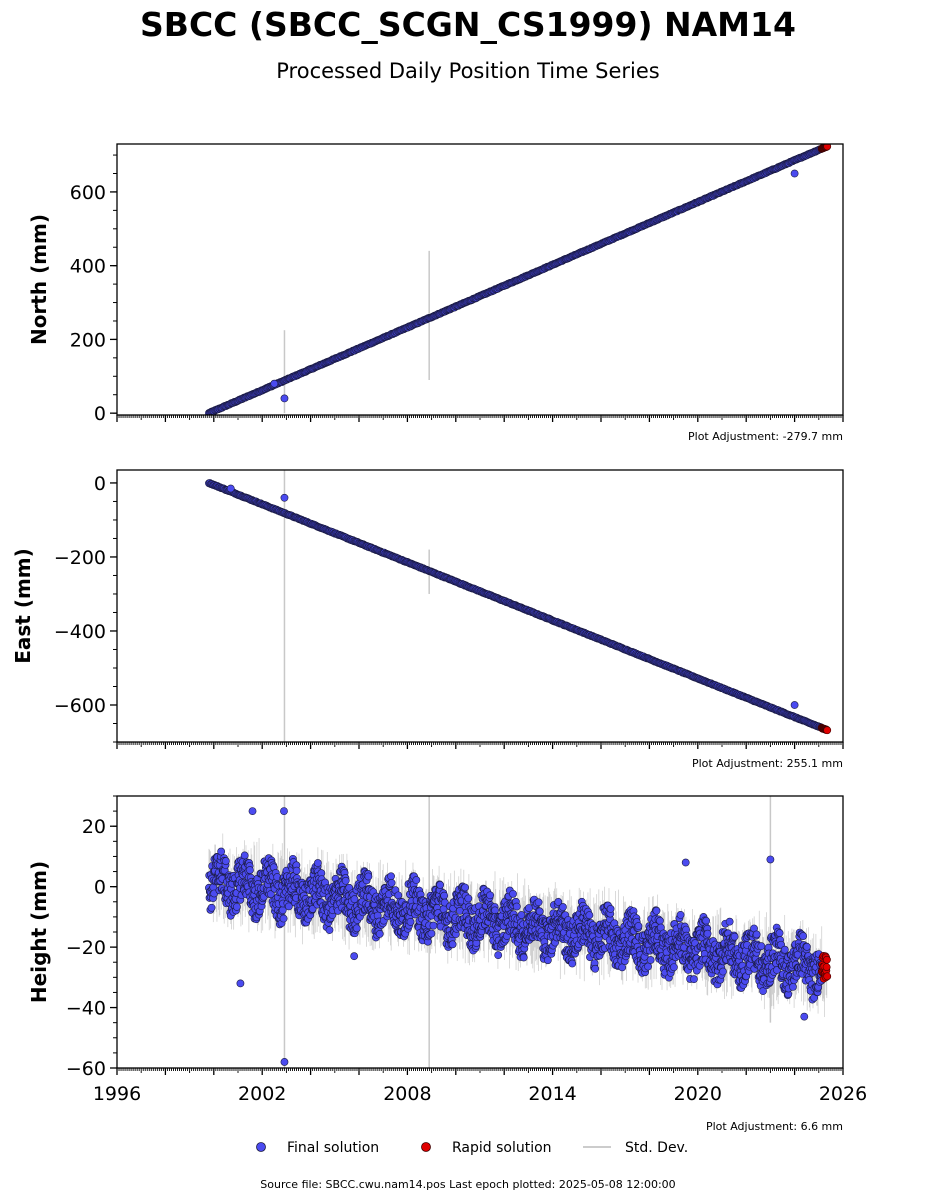 The image size is (937, 1200). I want to click on y-tick-label: 400, so click(88, 267).